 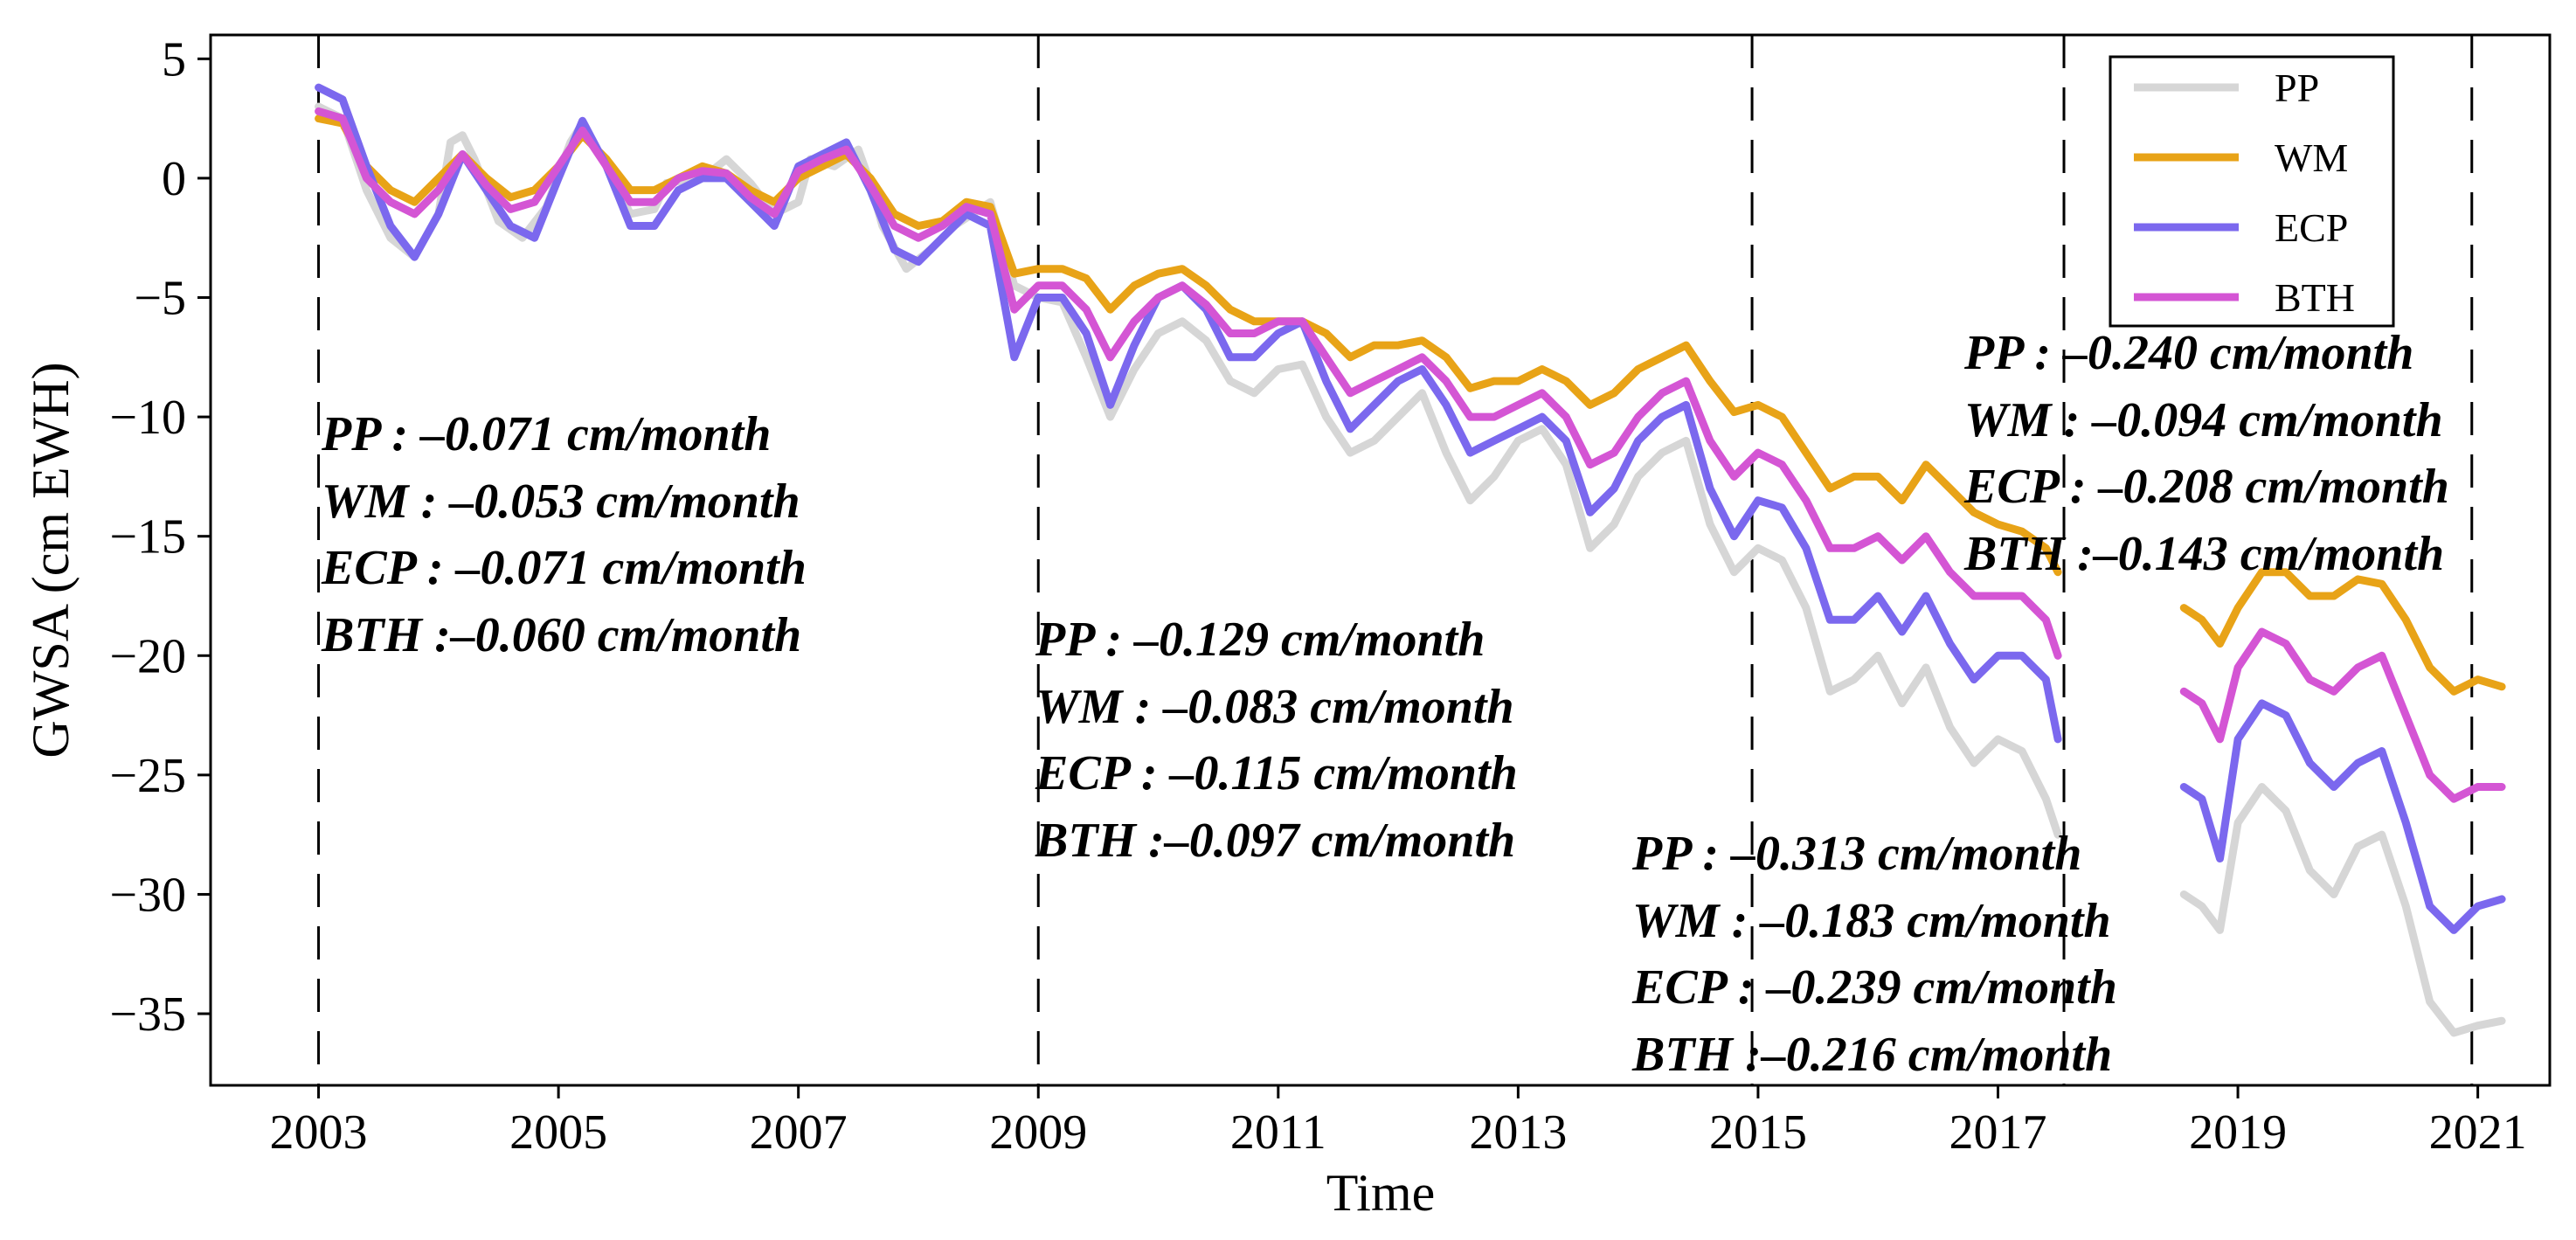 I want to click on x-tick-label: 2015, so click(x=1758, y=1132).